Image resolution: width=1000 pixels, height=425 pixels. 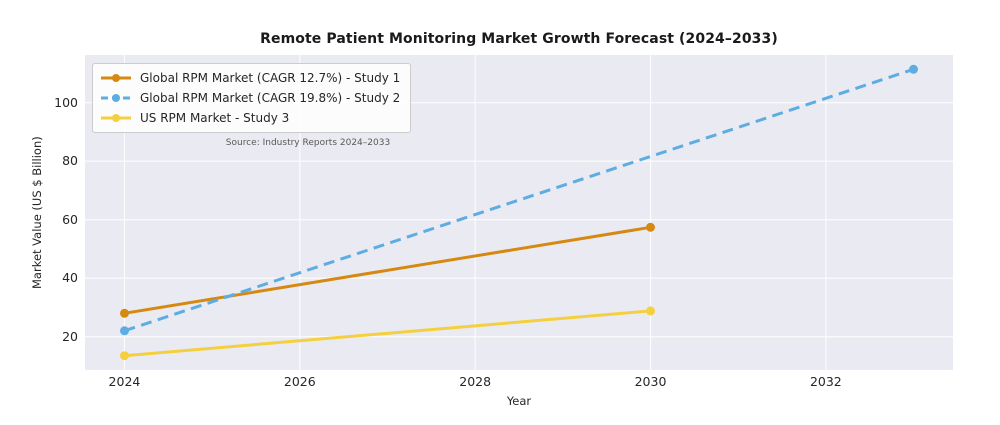 What do you see at coordinates (116, 78) in the screenshot?
I see `legend-swatch-study1-icon` at bounding box center [116, 78].